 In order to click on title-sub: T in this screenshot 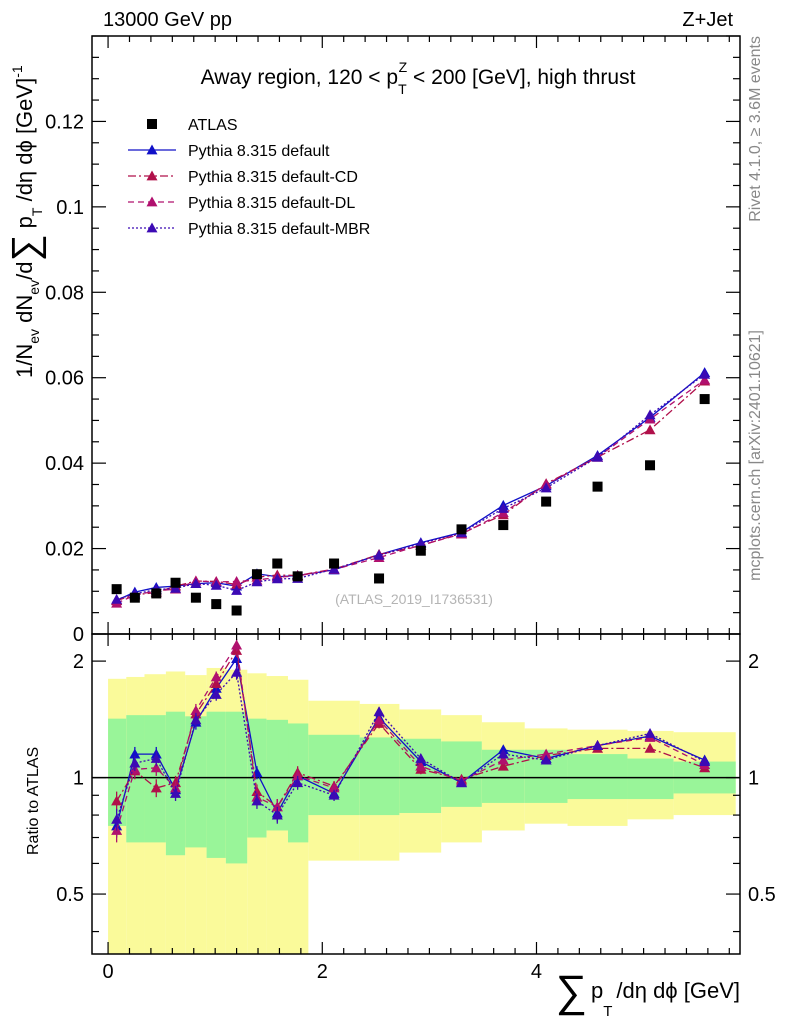, I will do `click(402, 89)`.